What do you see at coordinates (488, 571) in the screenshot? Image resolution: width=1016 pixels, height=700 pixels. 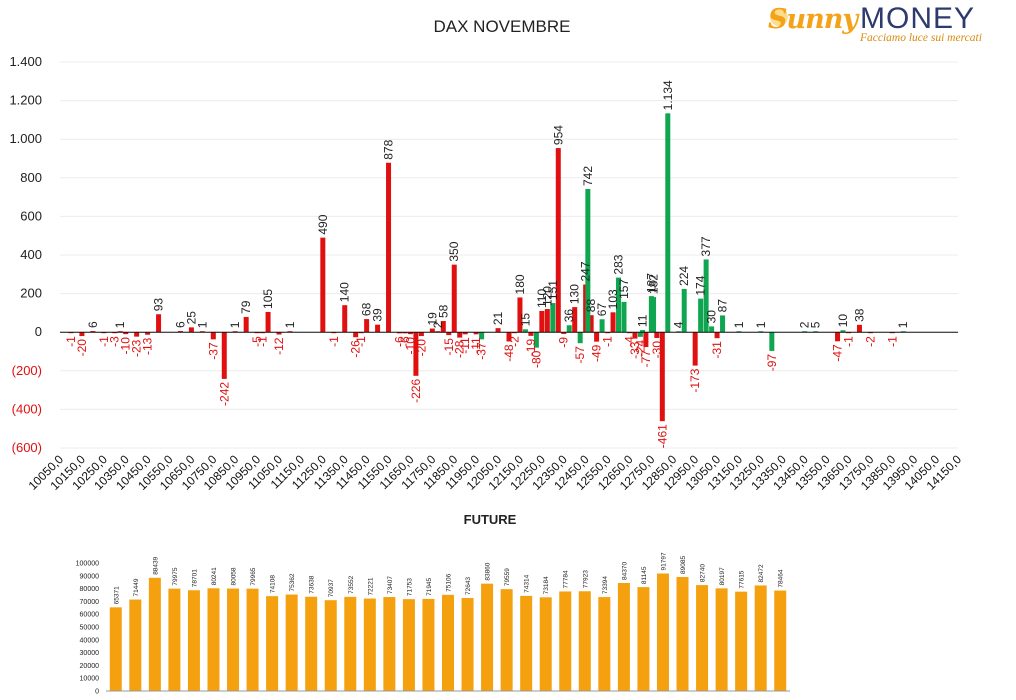 I see `volume-data-label: 83860` at bounding box center [488, 571].